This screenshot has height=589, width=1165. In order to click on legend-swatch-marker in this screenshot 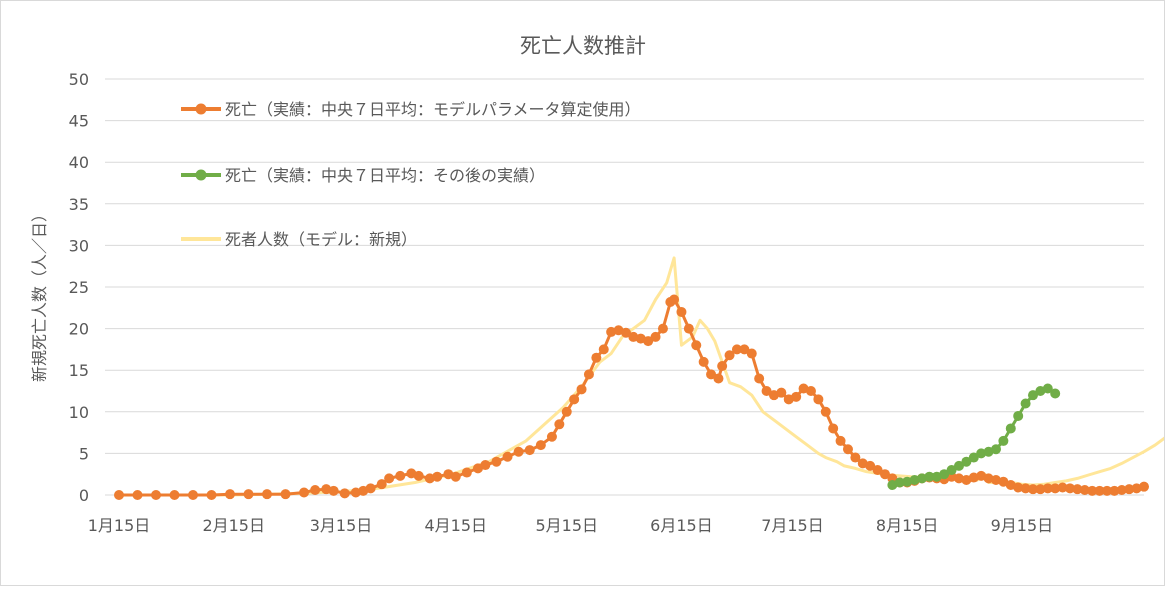, I will do `click(201, 109)`.